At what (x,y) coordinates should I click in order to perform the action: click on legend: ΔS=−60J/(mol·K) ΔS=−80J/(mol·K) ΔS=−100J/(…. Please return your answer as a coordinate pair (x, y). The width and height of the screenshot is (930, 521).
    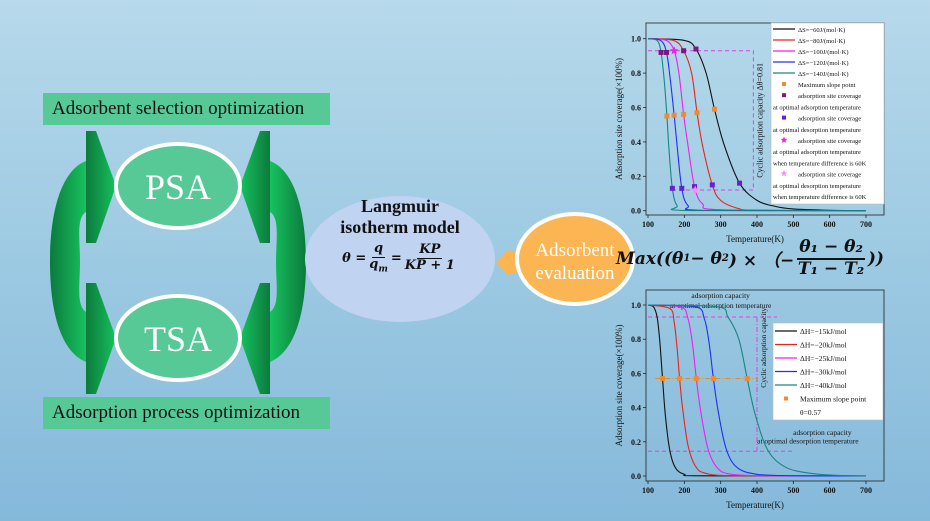
    Looking at the image, I should click on (827, 113).